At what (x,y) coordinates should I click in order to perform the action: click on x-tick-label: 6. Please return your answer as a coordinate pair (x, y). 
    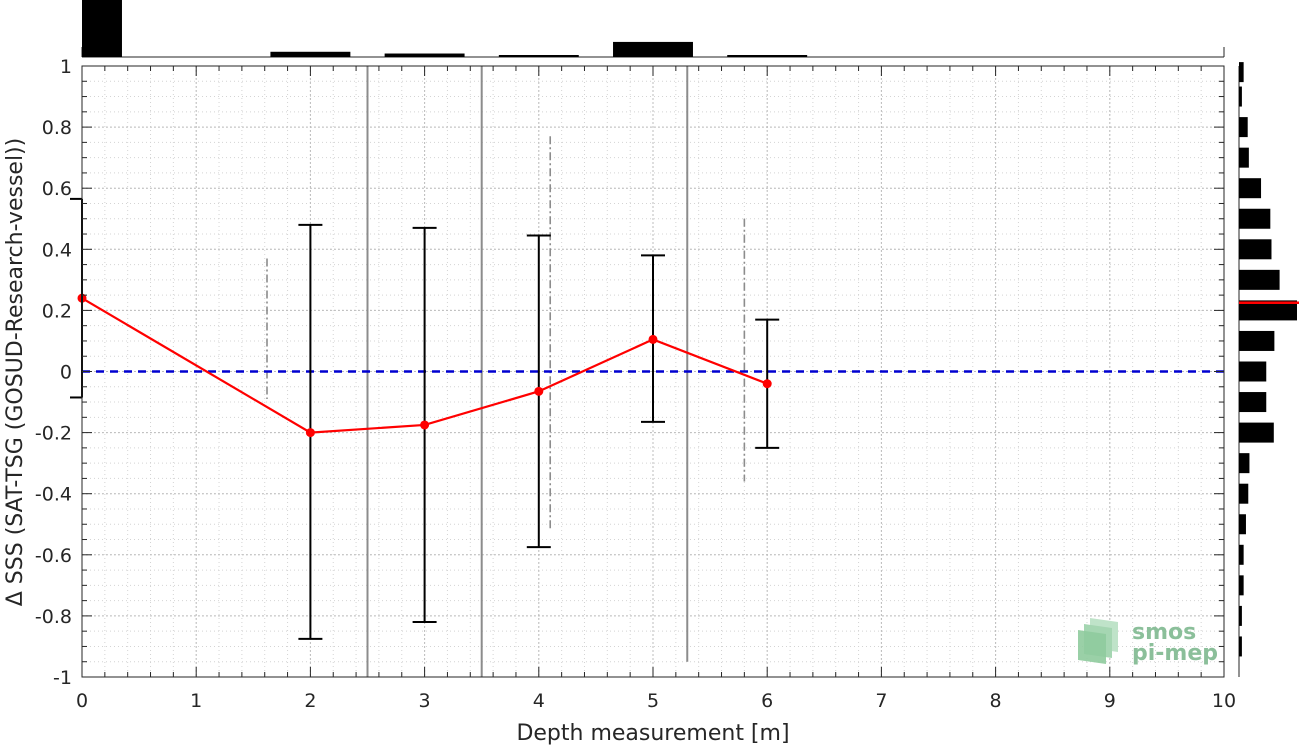
    Looking at the image, I should click on (767, 701).